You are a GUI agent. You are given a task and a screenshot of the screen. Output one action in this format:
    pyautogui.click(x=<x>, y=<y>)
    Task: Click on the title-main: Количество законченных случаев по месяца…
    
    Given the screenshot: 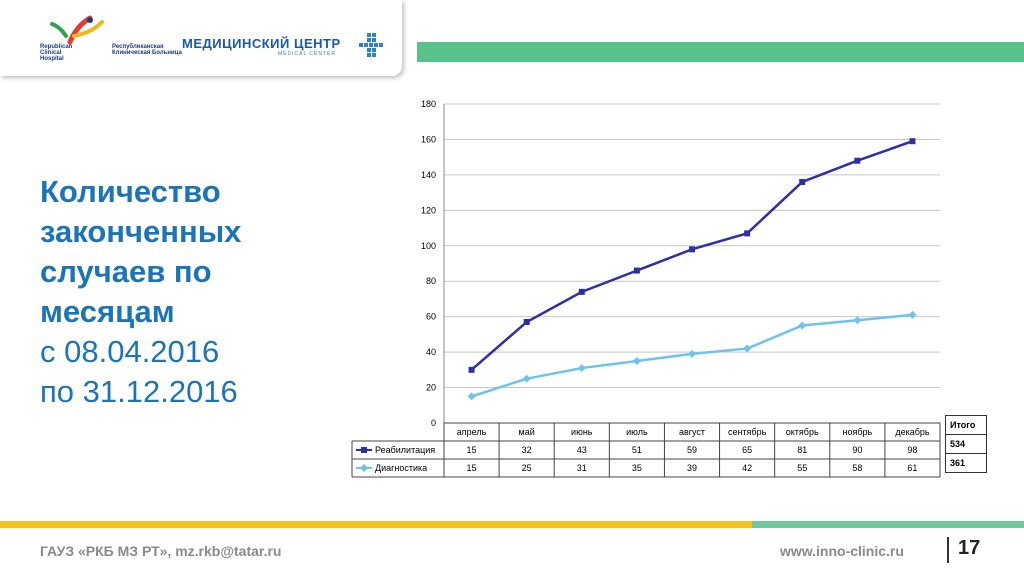 What is the action you would take?
    pyautogui.click(x=141, y=251)
    